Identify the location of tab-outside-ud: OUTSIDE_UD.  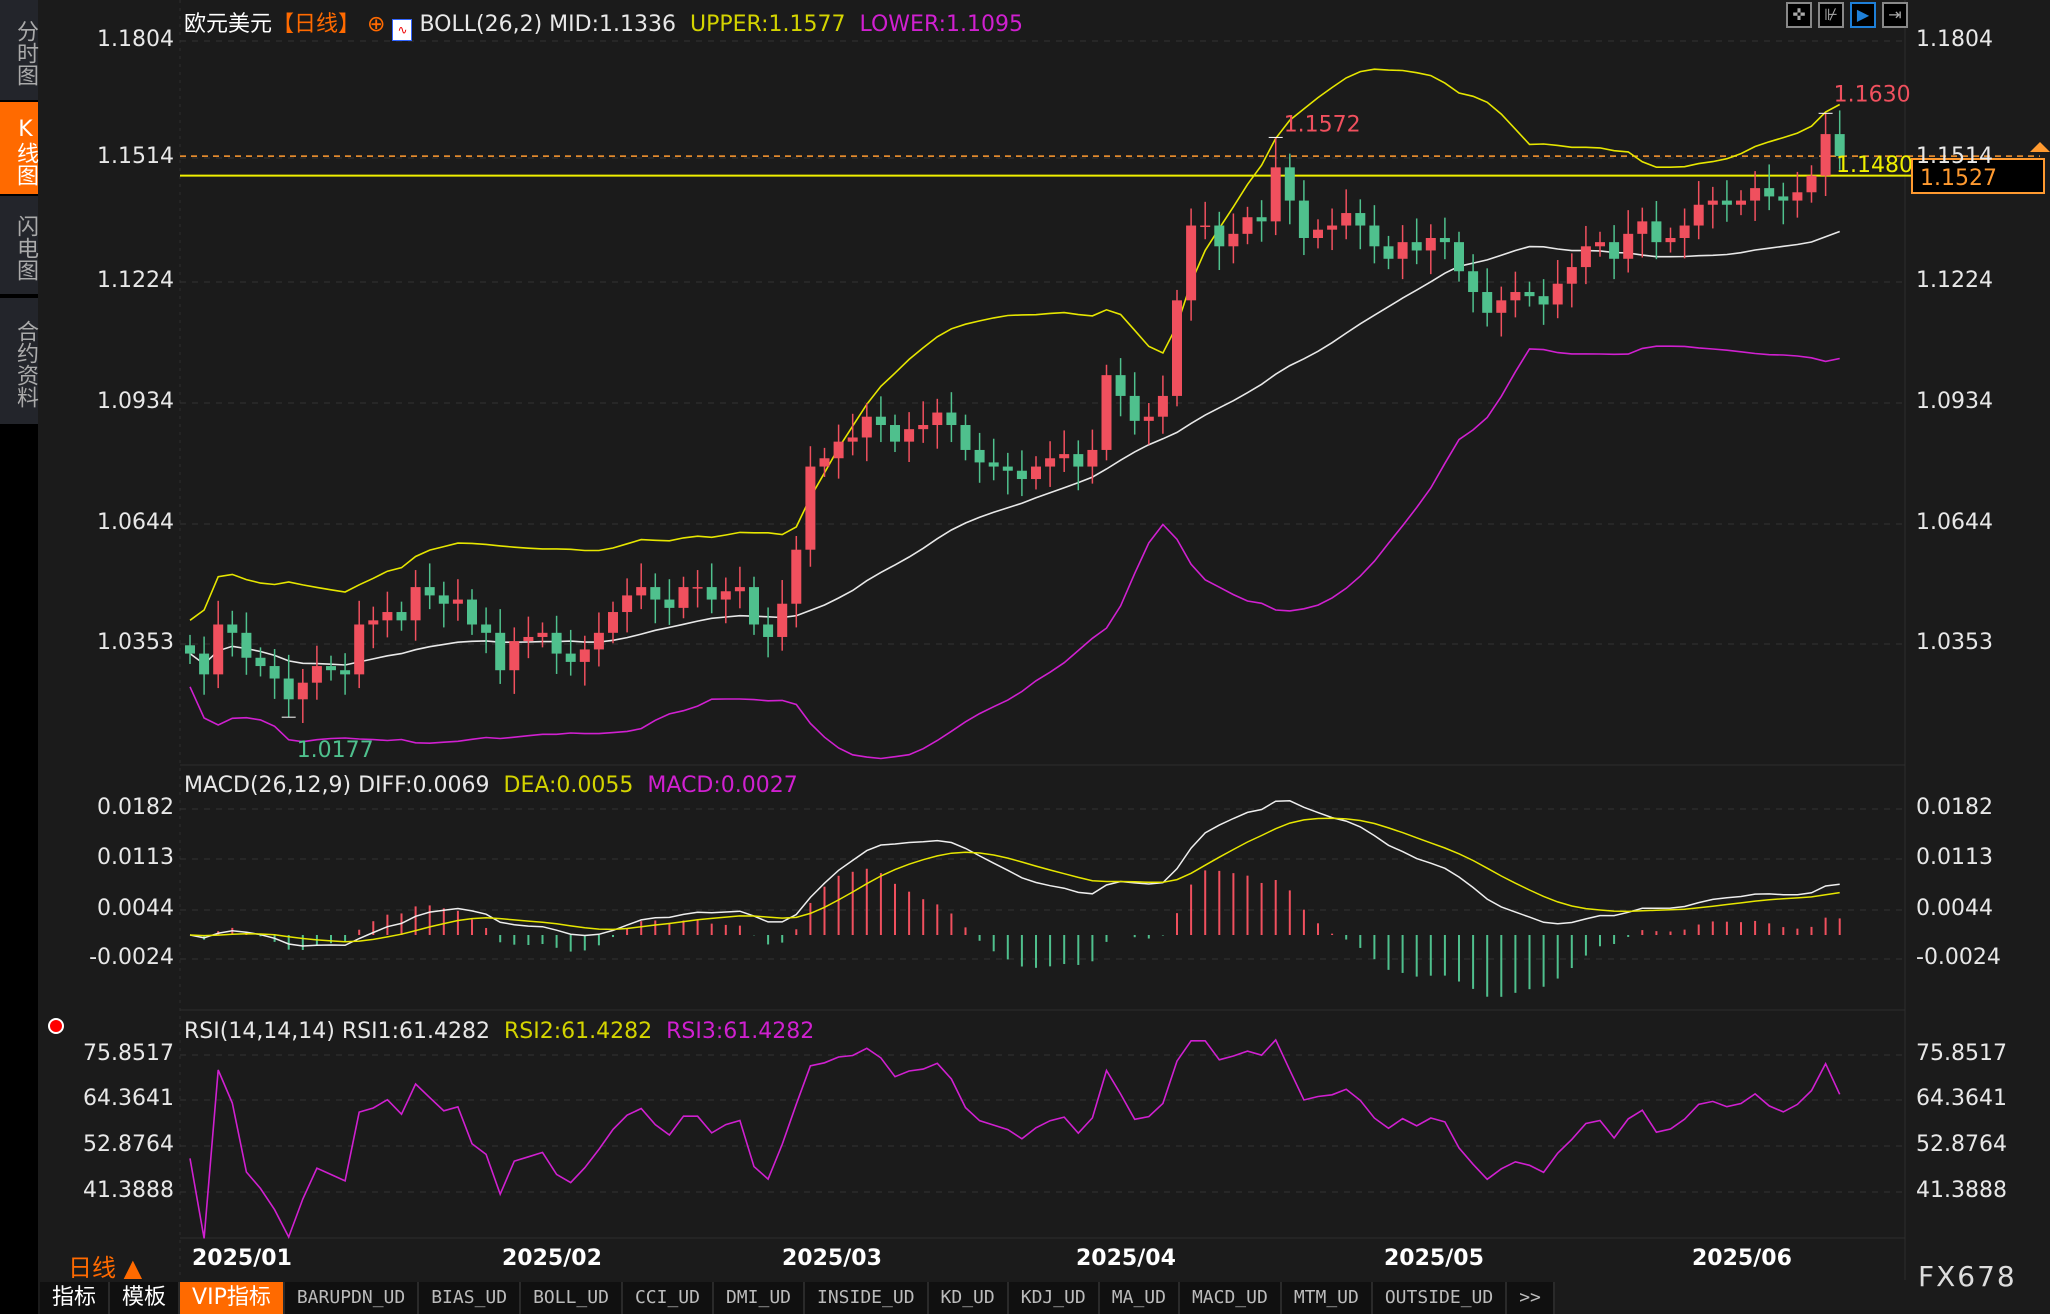
(1440, 1298).